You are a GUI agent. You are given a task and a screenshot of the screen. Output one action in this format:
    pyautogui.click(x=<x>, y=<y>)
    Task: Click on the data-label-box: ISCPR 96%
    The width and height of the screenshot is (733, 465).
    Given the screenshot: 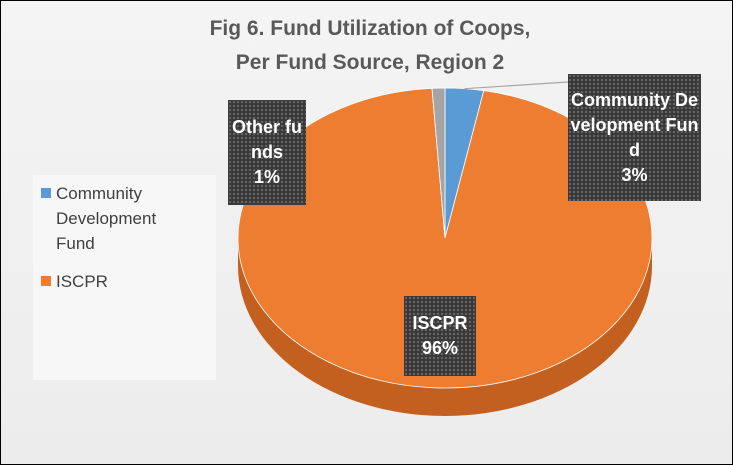 What is the action you would take?
    pyautogui.click(x=440, y=336)
    